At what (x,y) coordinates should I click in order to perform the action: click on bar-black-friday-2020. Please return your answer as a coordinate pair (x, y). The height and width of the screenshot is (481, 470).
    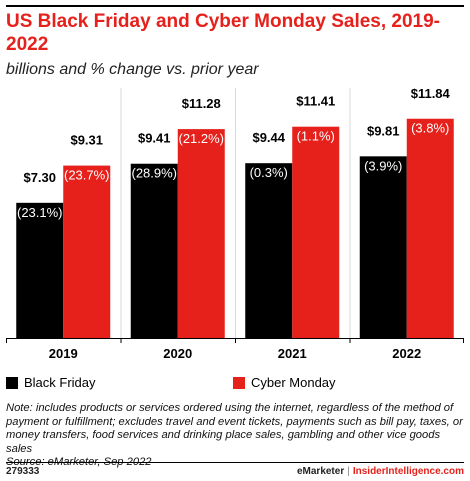
    Looking at the image, I should click on (154, 250).